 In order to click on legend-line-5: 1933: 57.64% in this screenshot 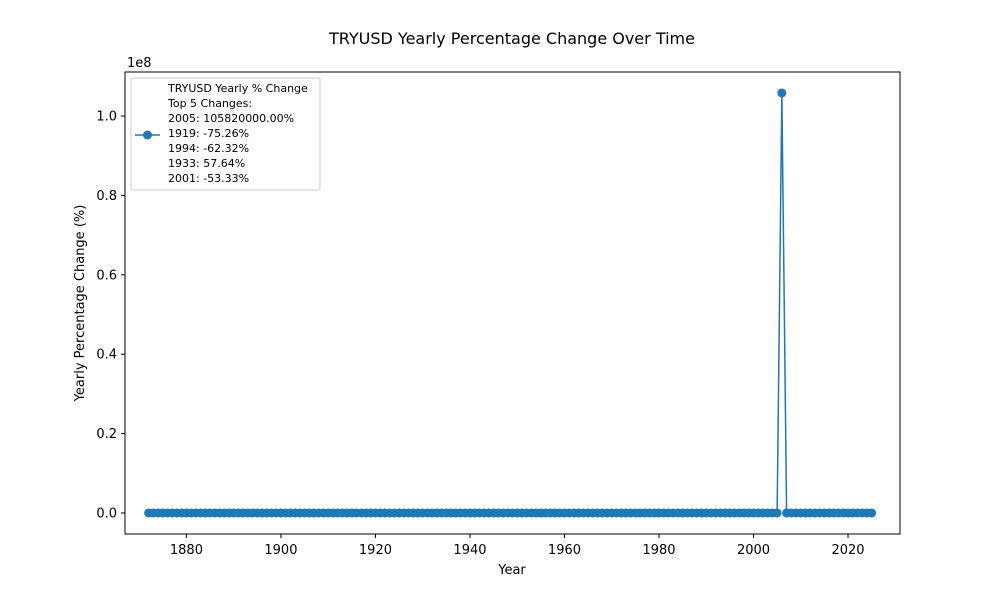, I will do `click(206, 163)`.